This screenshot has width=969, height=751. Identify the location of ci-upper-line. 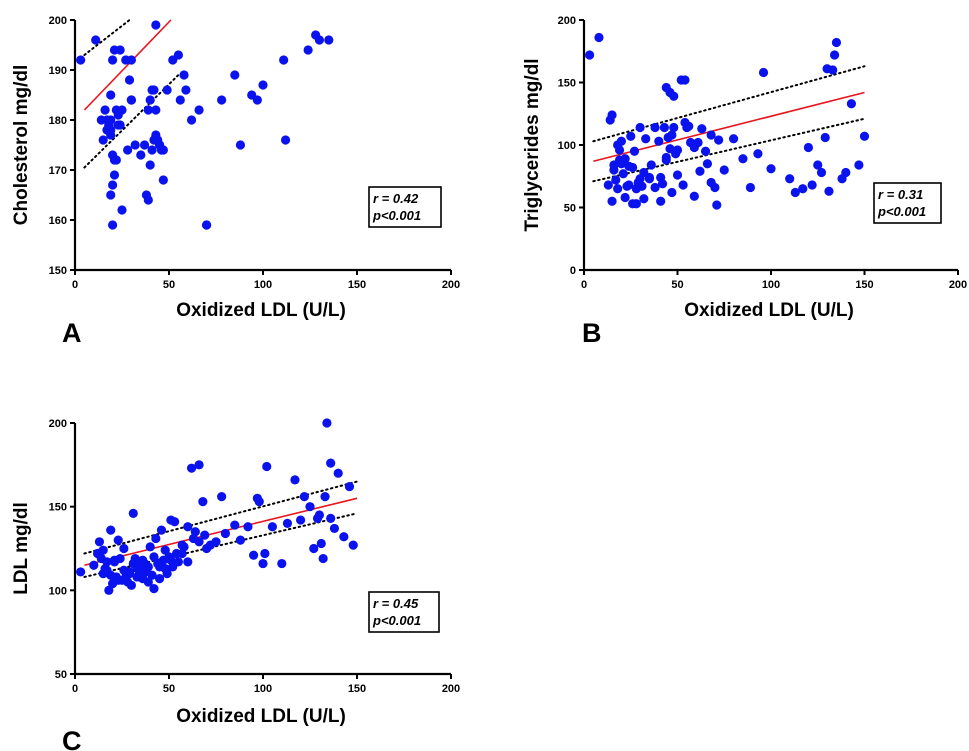
(107, 37).